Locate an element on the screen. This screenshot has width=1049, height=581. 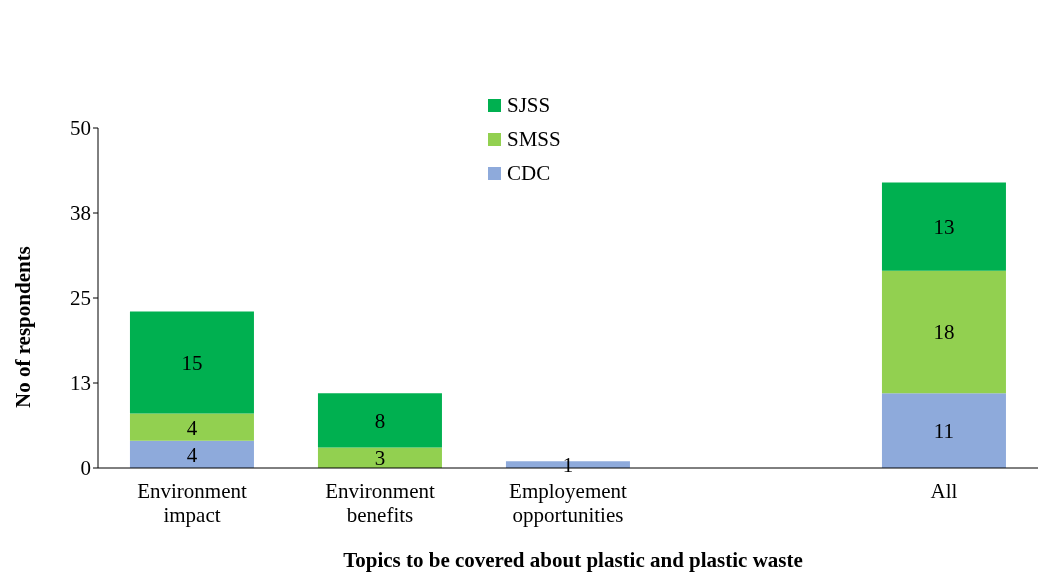
y-tick-label: 13 is located at coordinates (80, 383).